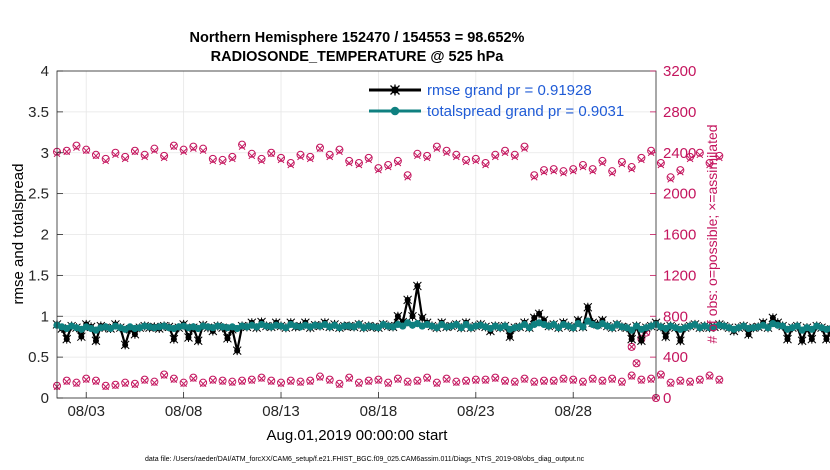 The width and height of the screenshot is (830, 470). What do you see at coordinates (395, 111) in the screenshot?
I see `legend-spread-marker` at bounding box center [395, 111].